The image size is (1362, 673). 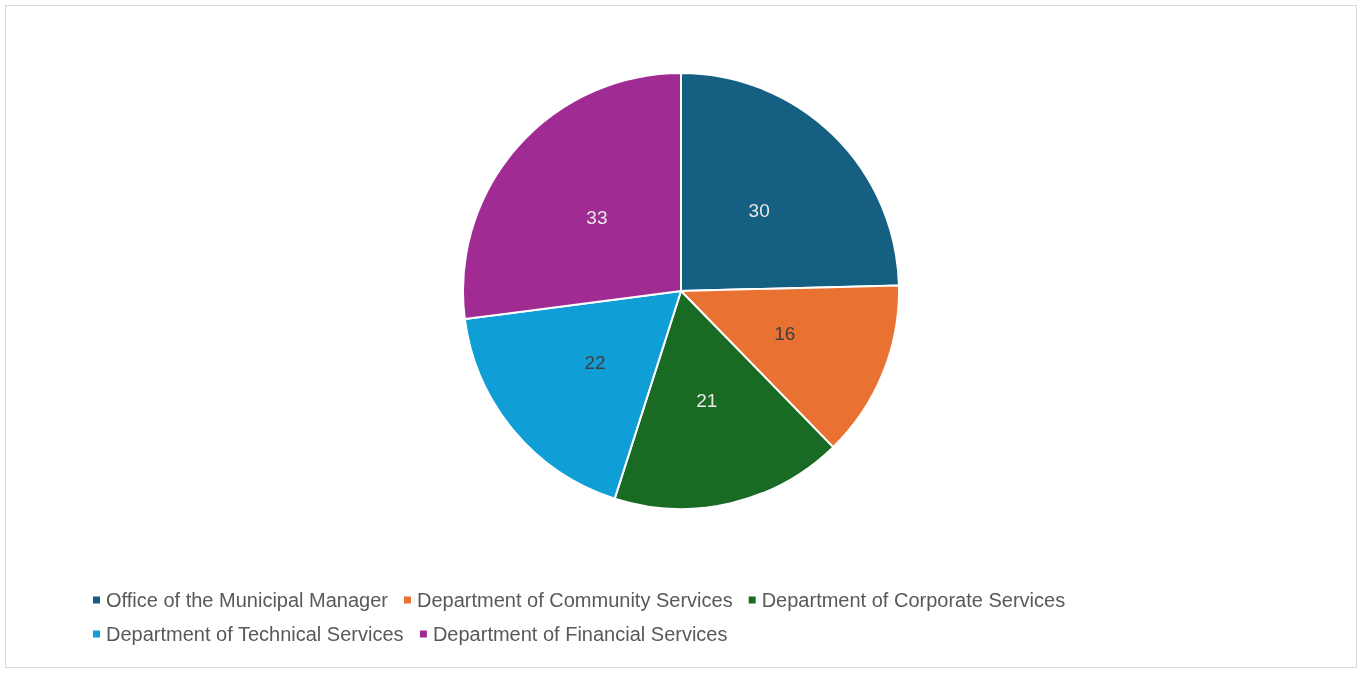 I want to click on legend-label: Department of Corporate Services, so click(x=913, y=600).